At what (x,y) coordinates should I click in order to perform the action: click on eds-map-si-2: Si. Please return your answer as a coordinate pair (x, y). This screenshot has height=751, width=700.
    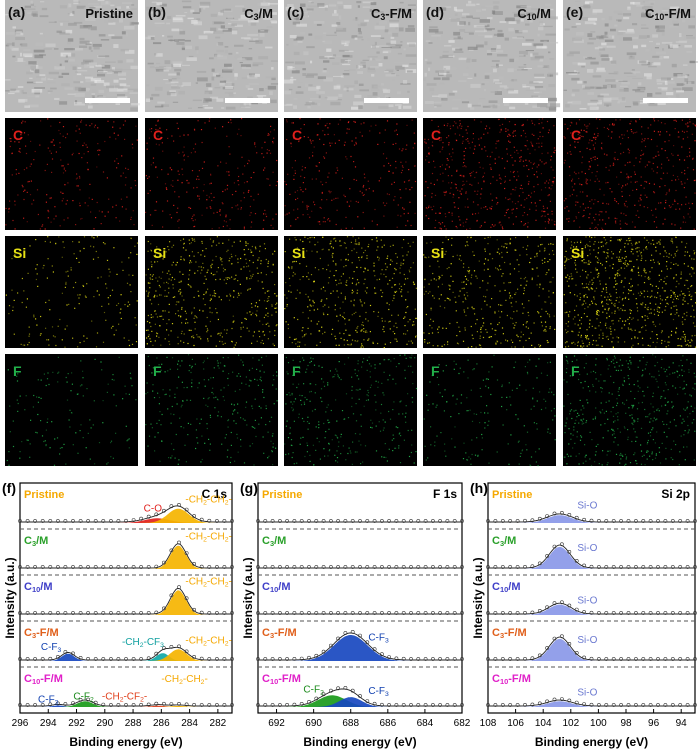
    Looking at the image, I should click on (211, 292).